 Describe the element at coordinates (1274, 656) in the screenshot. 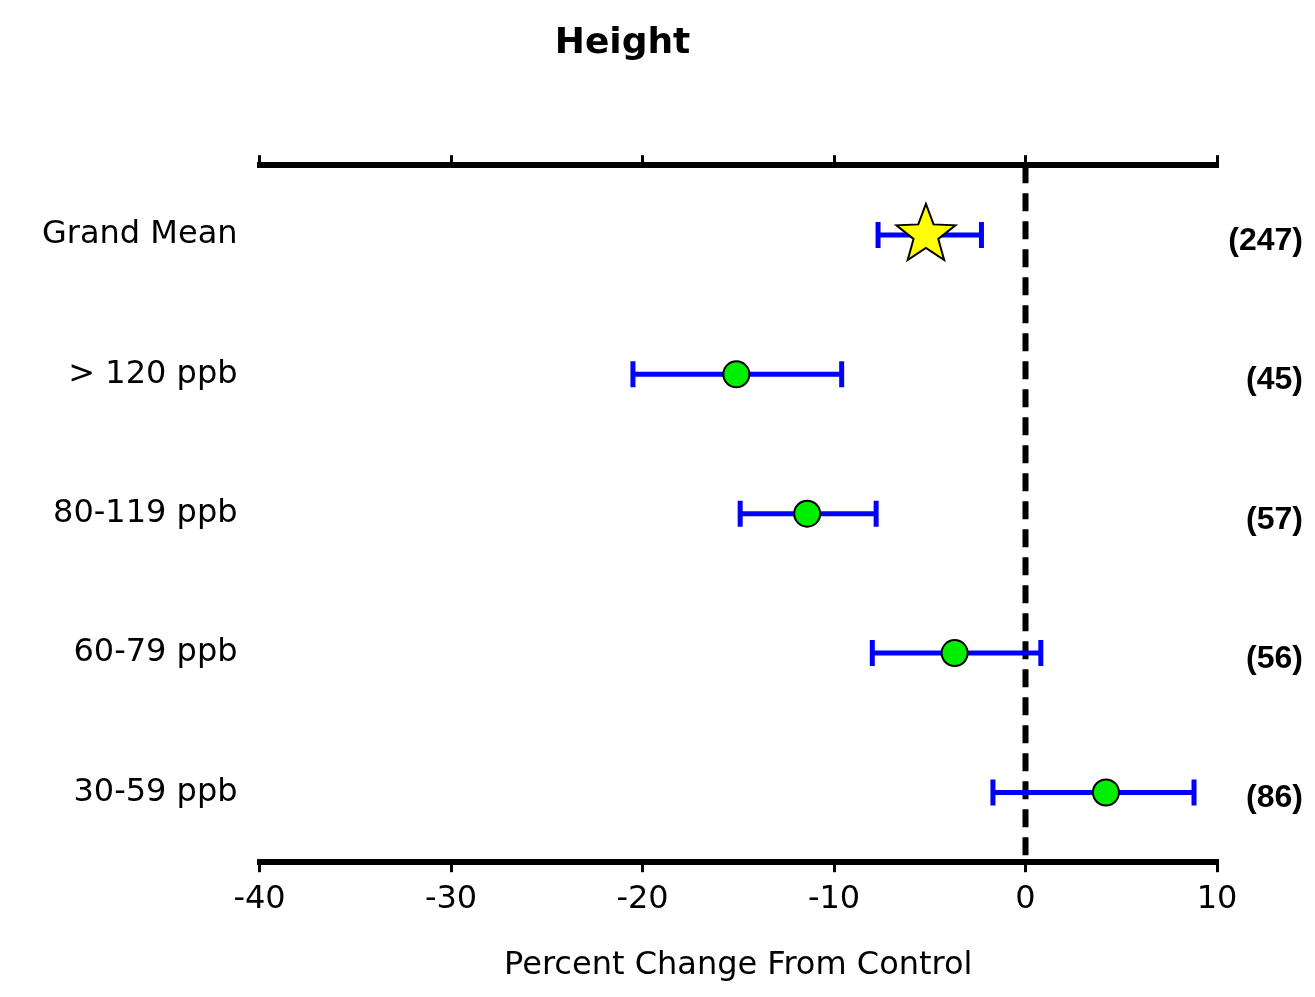

I see `text: (56)` at that location.